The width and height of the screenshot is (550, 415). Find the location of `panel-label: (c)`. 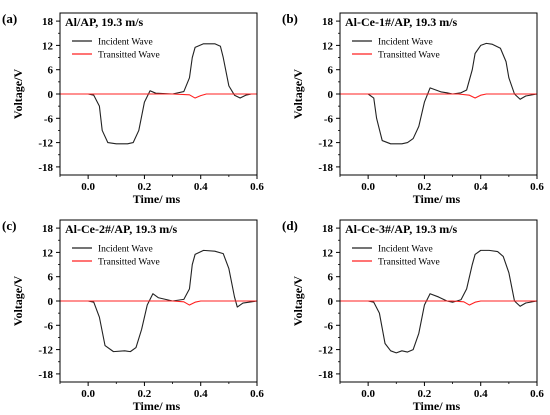

panel-label: (c) is located at coordinates (9, 225).